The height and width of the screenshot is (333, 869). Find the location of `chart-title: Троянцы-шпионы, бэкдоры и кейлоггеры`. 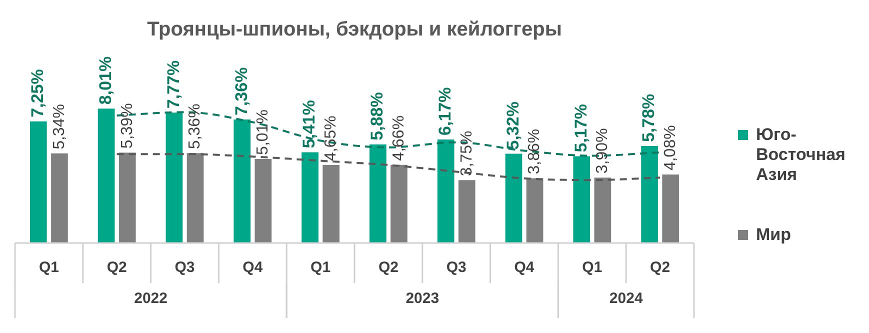

chart-title: Троянцы-шпионы, бэкдоры и кейлоггеры is located at coordinates (354, 29).